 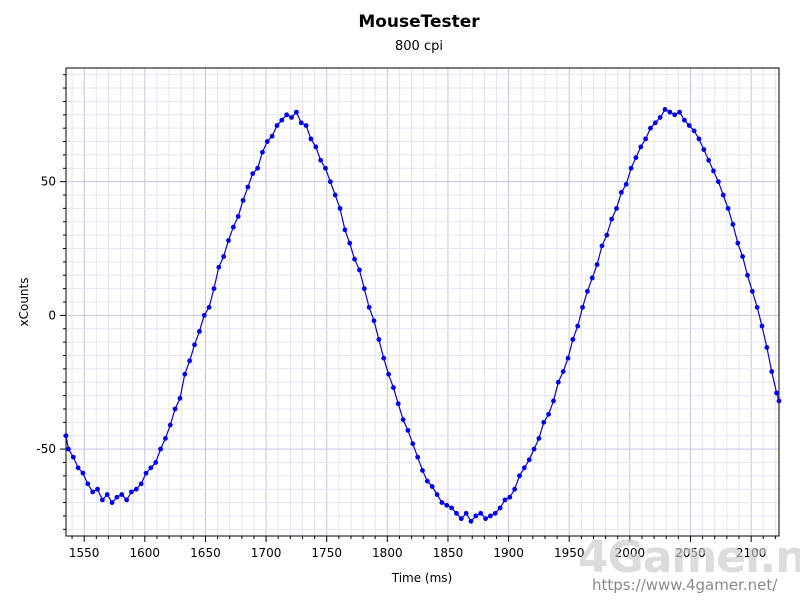 I want to click on x-tick-label: 1750, so click(x=326, y=553).